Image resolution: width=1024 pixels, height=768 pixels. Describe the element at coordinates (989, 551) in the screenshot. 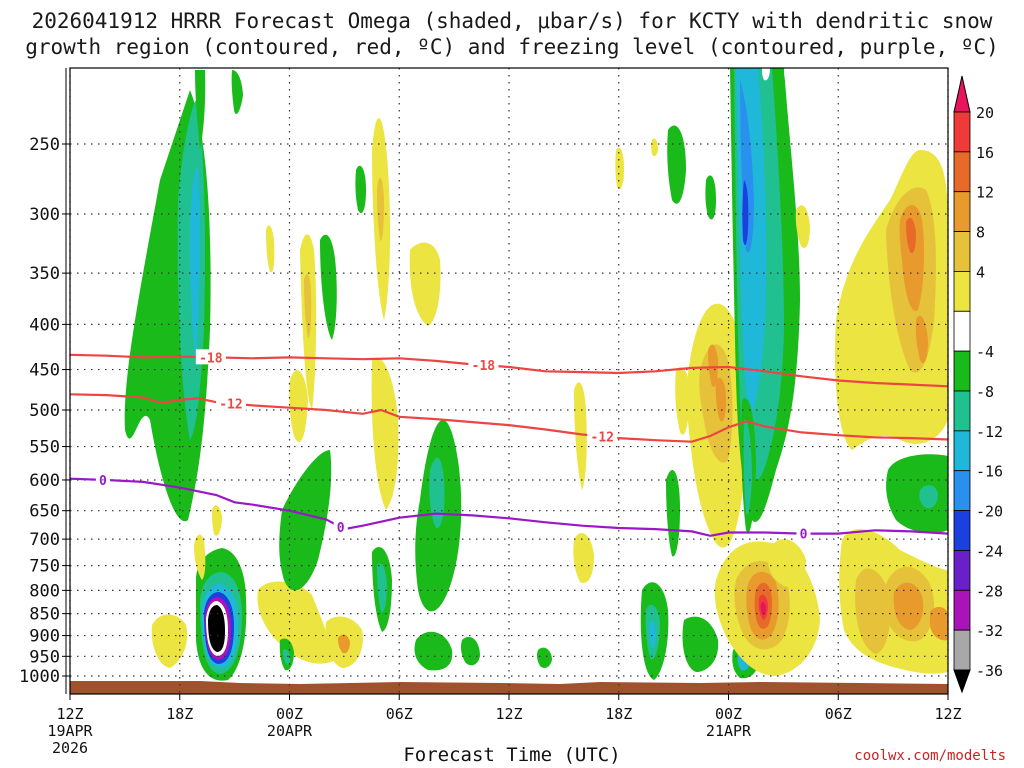

I see `colorbar-label: -24` at that location.